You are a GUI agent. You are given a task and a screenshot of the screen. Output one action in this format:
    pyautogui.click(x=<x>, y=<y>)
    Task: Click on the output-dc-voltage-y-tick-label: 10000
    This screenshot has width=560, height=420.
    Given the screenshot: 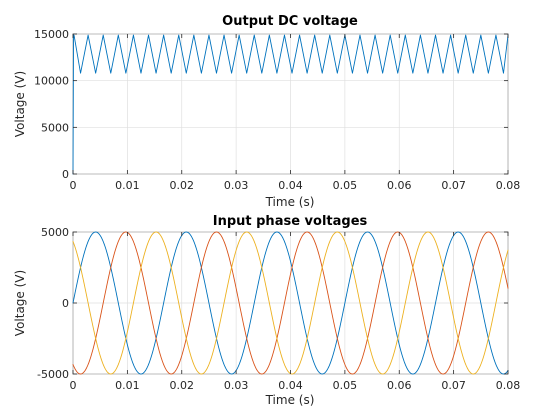 What is the action you would take?
    pyautogui.click(x=51, y=81)
    